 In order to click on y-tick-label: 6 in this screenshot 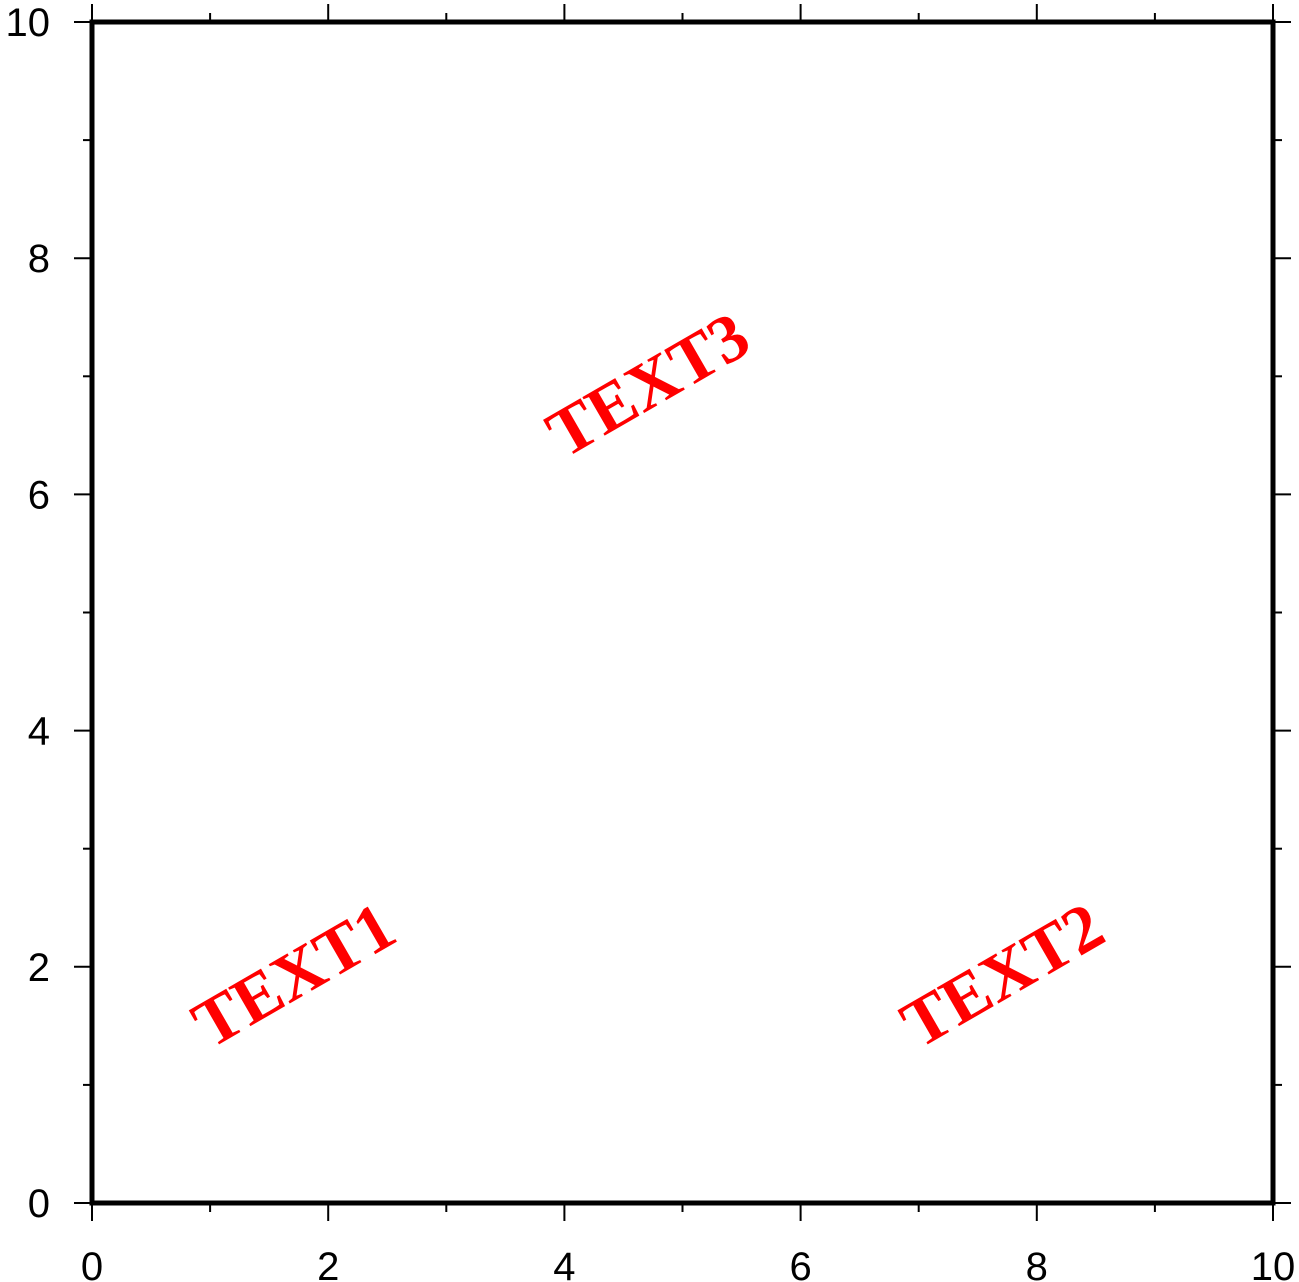, I will do `click(39, 495)`.